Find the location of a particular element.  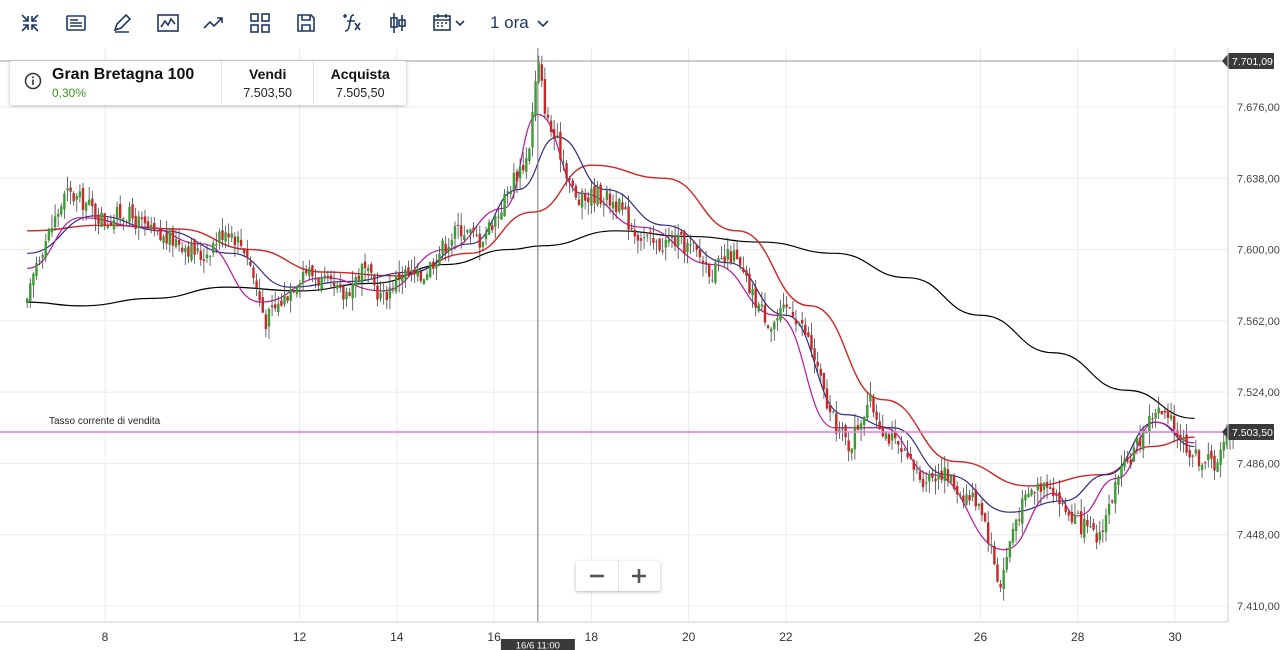

instrument-info: Gran Bretagna 100 0,30% is located at coordinates (115, 83).